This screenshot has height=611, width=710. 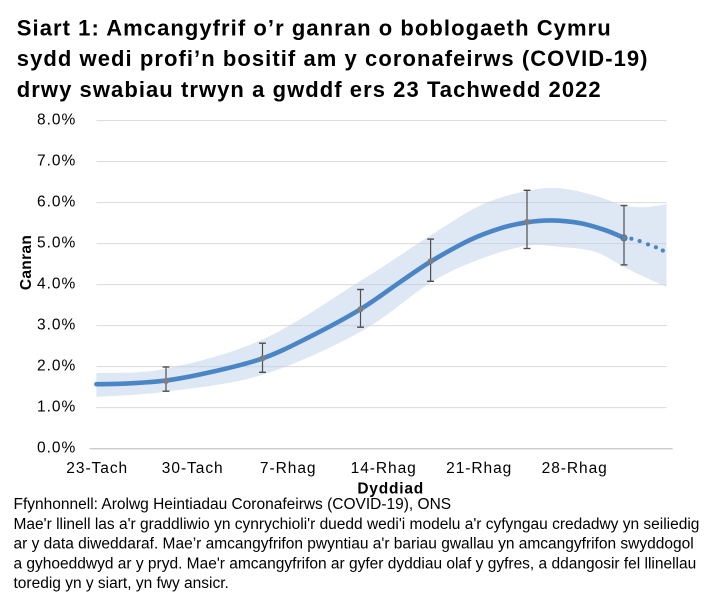 What do you see at coordinates (56, 407) in the screenshot?
I see `svg-text: 1.0%` at bounding box center [56, 407].